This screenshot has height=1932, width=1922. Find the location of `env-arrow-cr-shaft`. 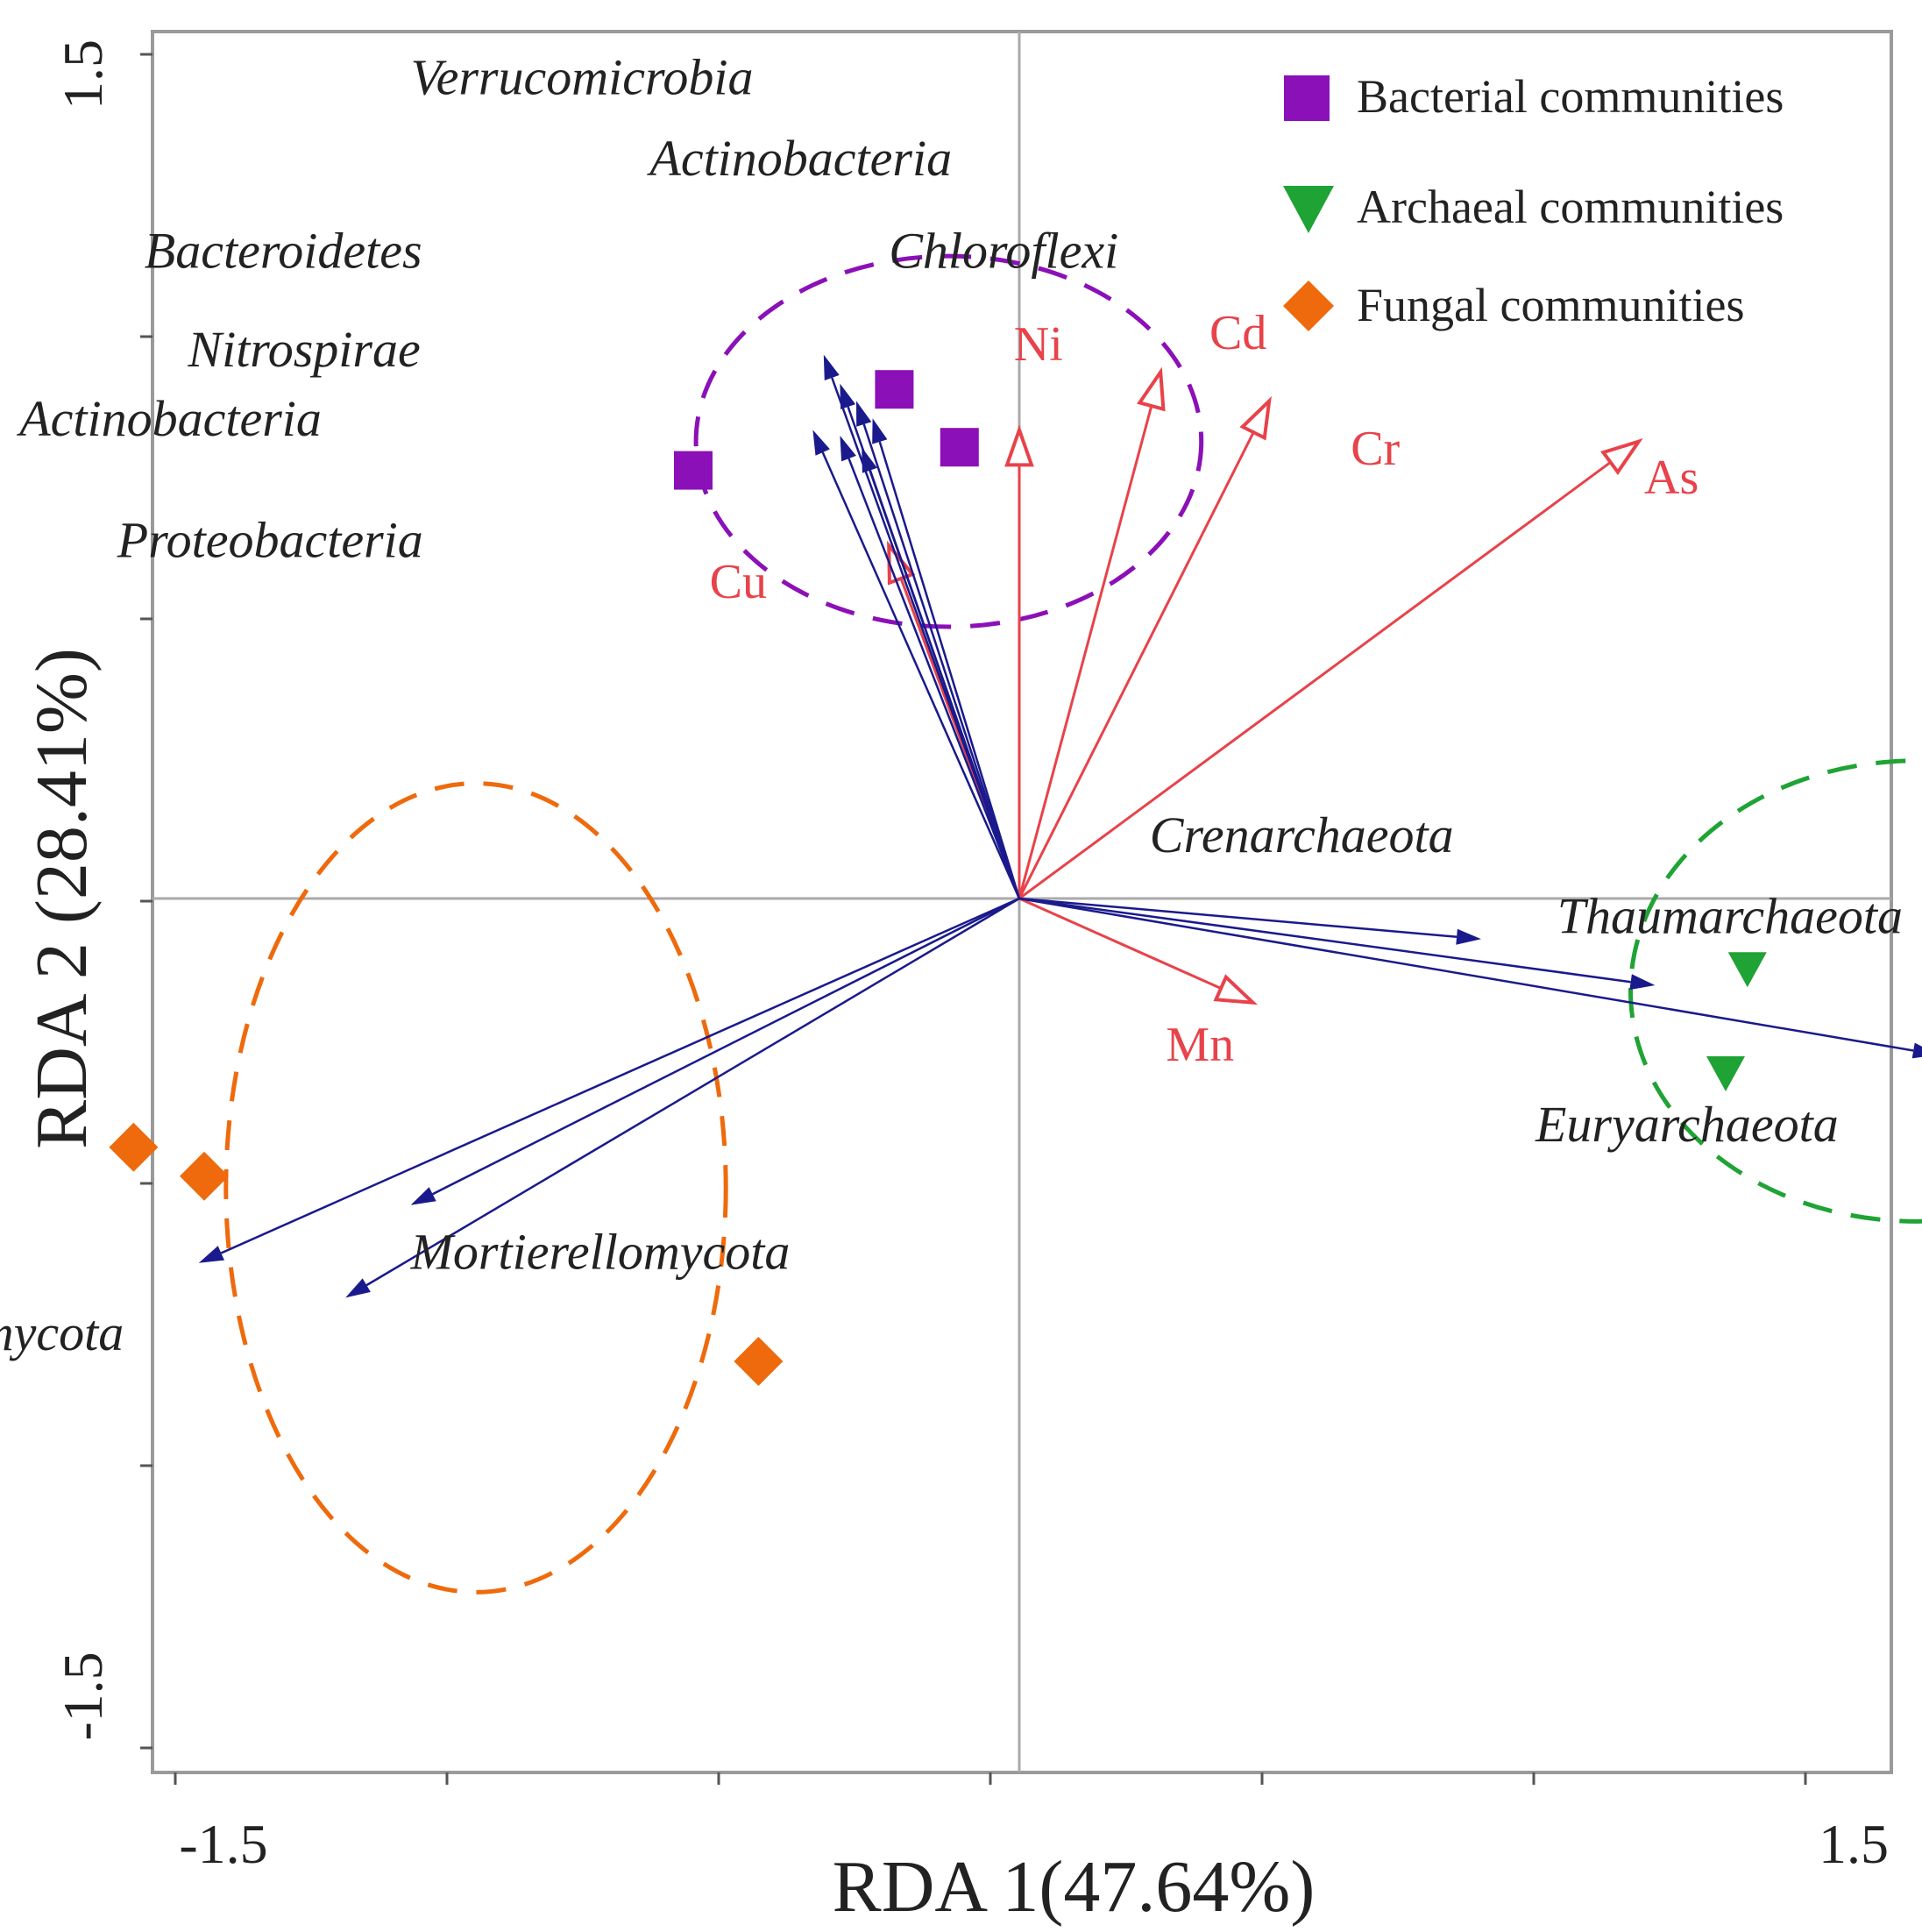

env-arrow-cr-shaft is located at coordinates (1136, 665).